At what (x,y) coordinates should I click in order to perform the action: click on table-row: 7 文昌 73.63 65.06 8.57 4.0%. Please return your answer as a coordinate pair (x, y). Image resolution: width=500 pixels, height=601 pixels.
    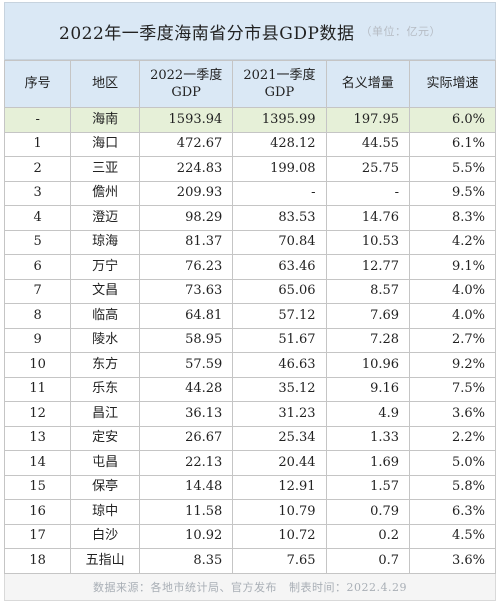
    Looking at the image, I should click on (249, 291).